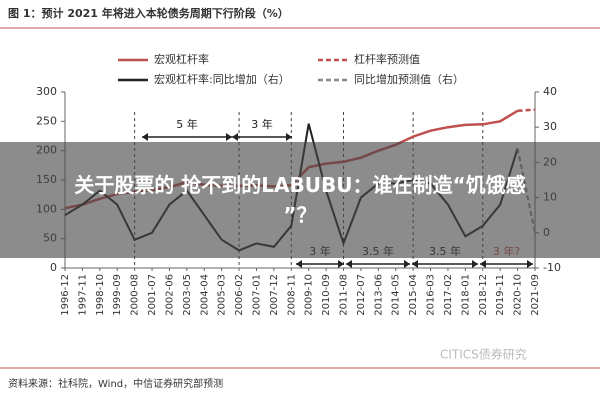 Image resolution: width=600 pixels, height=400 pixels. What do you see at coordinates (550, 91) in the screenshot?
I see `y2-tick-label: 40` at bounding box center [550, 91].